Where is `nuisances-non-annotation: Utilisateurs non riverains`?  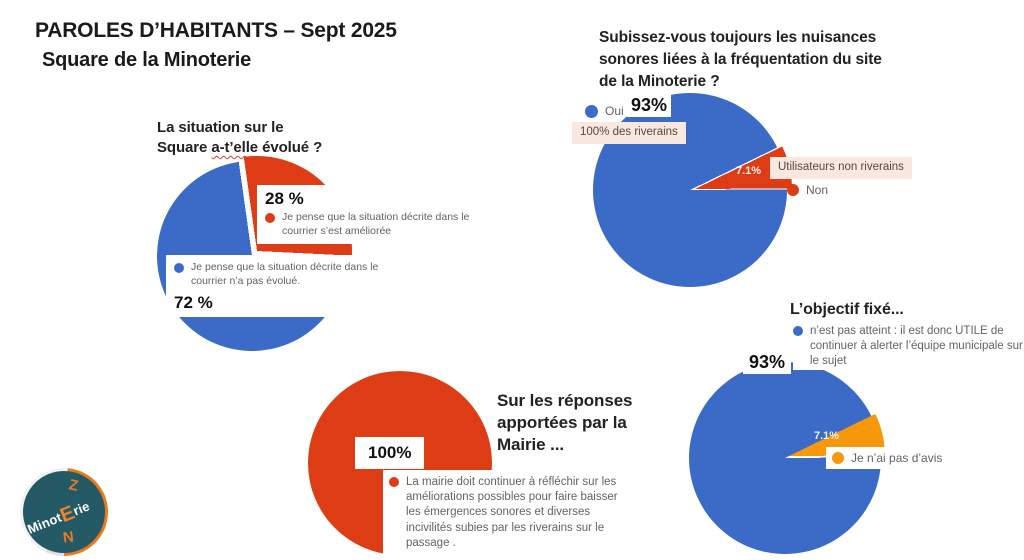 nuisances-non-annotation: Utilisateurs non riverains is located at coordinates (841, 168).